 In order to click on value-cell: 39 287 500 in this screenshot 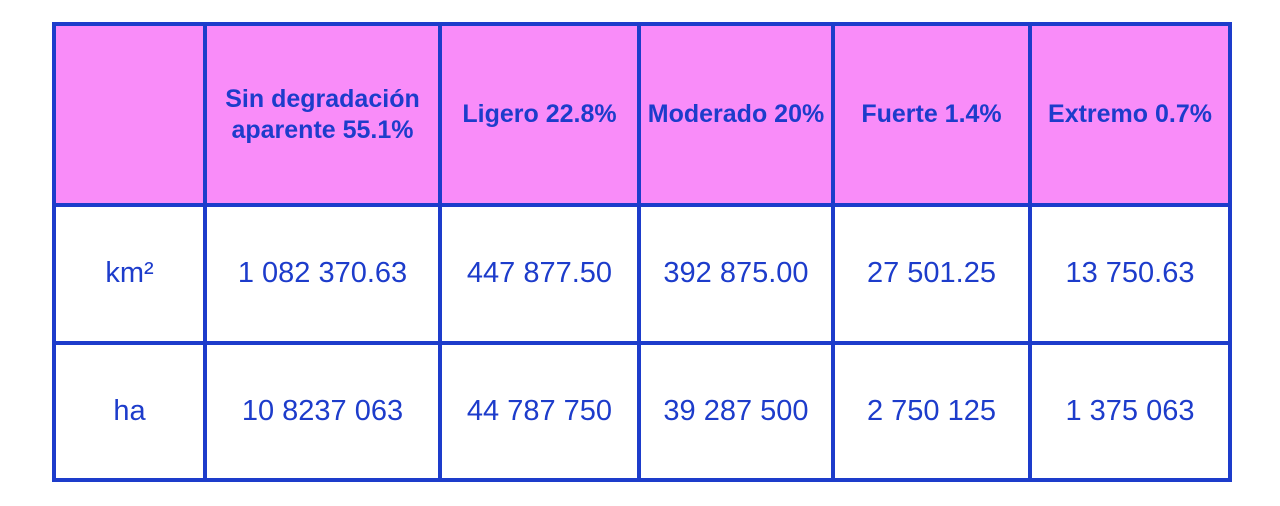, I will do `click(736, 411)`.